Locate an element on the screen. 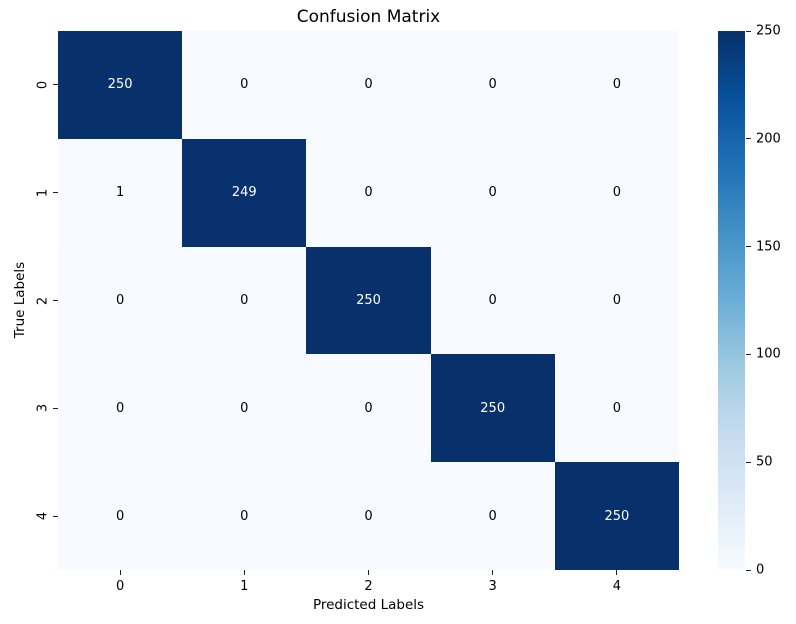  heatmap-cell-2-4: 0 is located at coordinates (616, 300).